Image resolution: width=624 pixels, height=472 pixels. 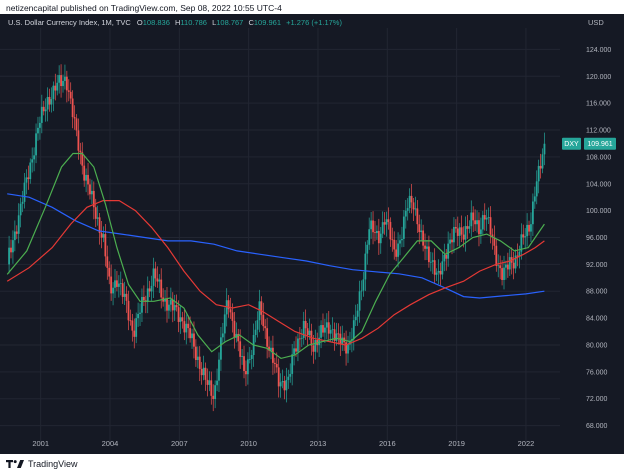 I want to click on last-price-marker: DXY 109.961, so click(x=589, y=143).